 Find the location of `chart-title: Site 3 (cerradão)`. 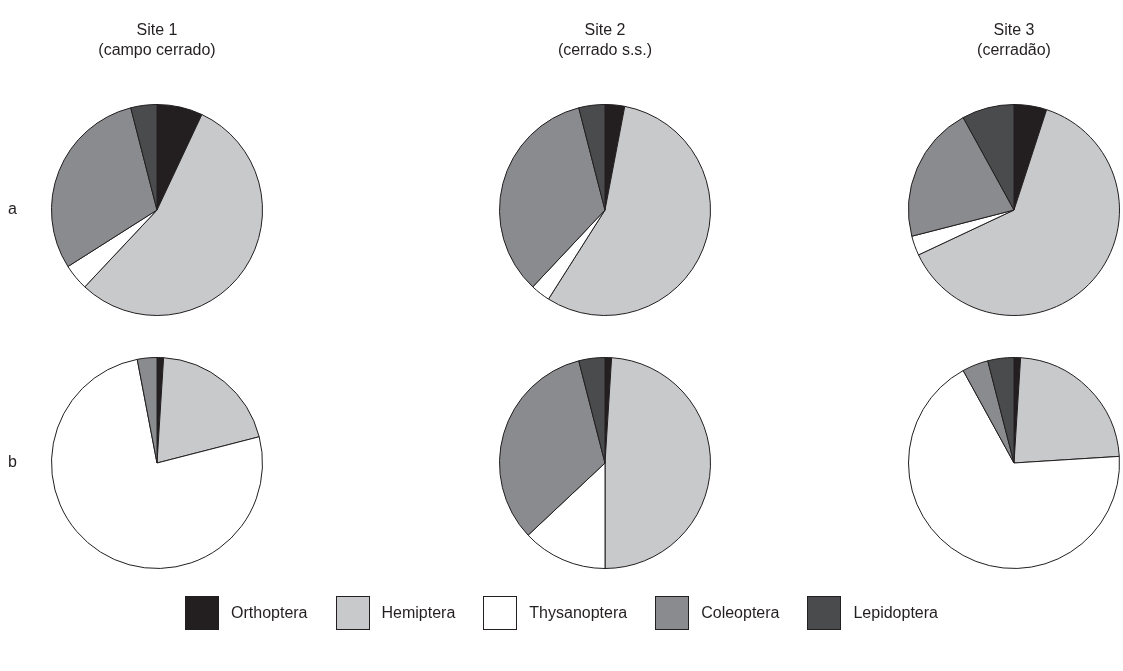

chart-title: Site 3 (cerradão) is located at coordinates (1014, 40).